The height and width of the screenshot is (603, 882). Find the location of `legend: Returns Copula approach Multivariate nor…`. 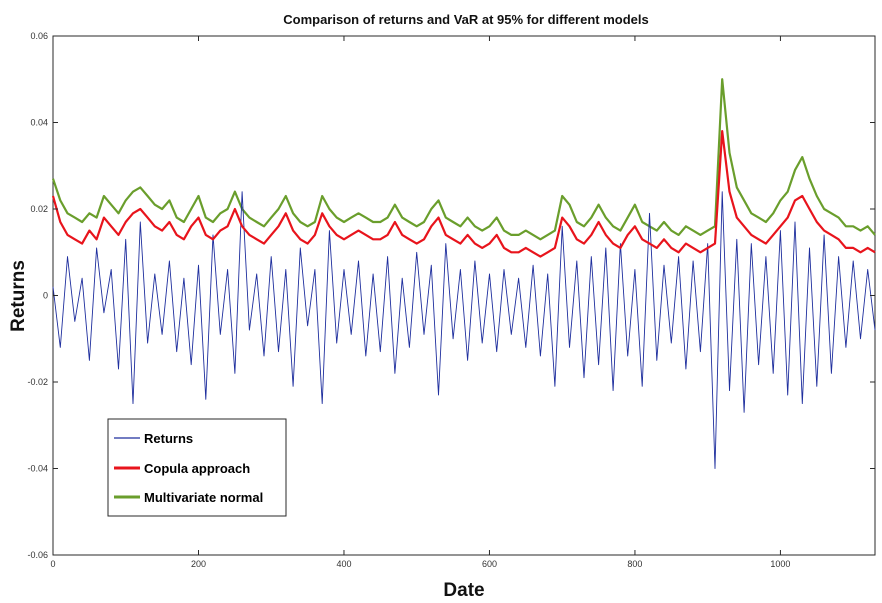

legend: Returns Copula approach Multivariate nor… is located at coordinates (197, 467).